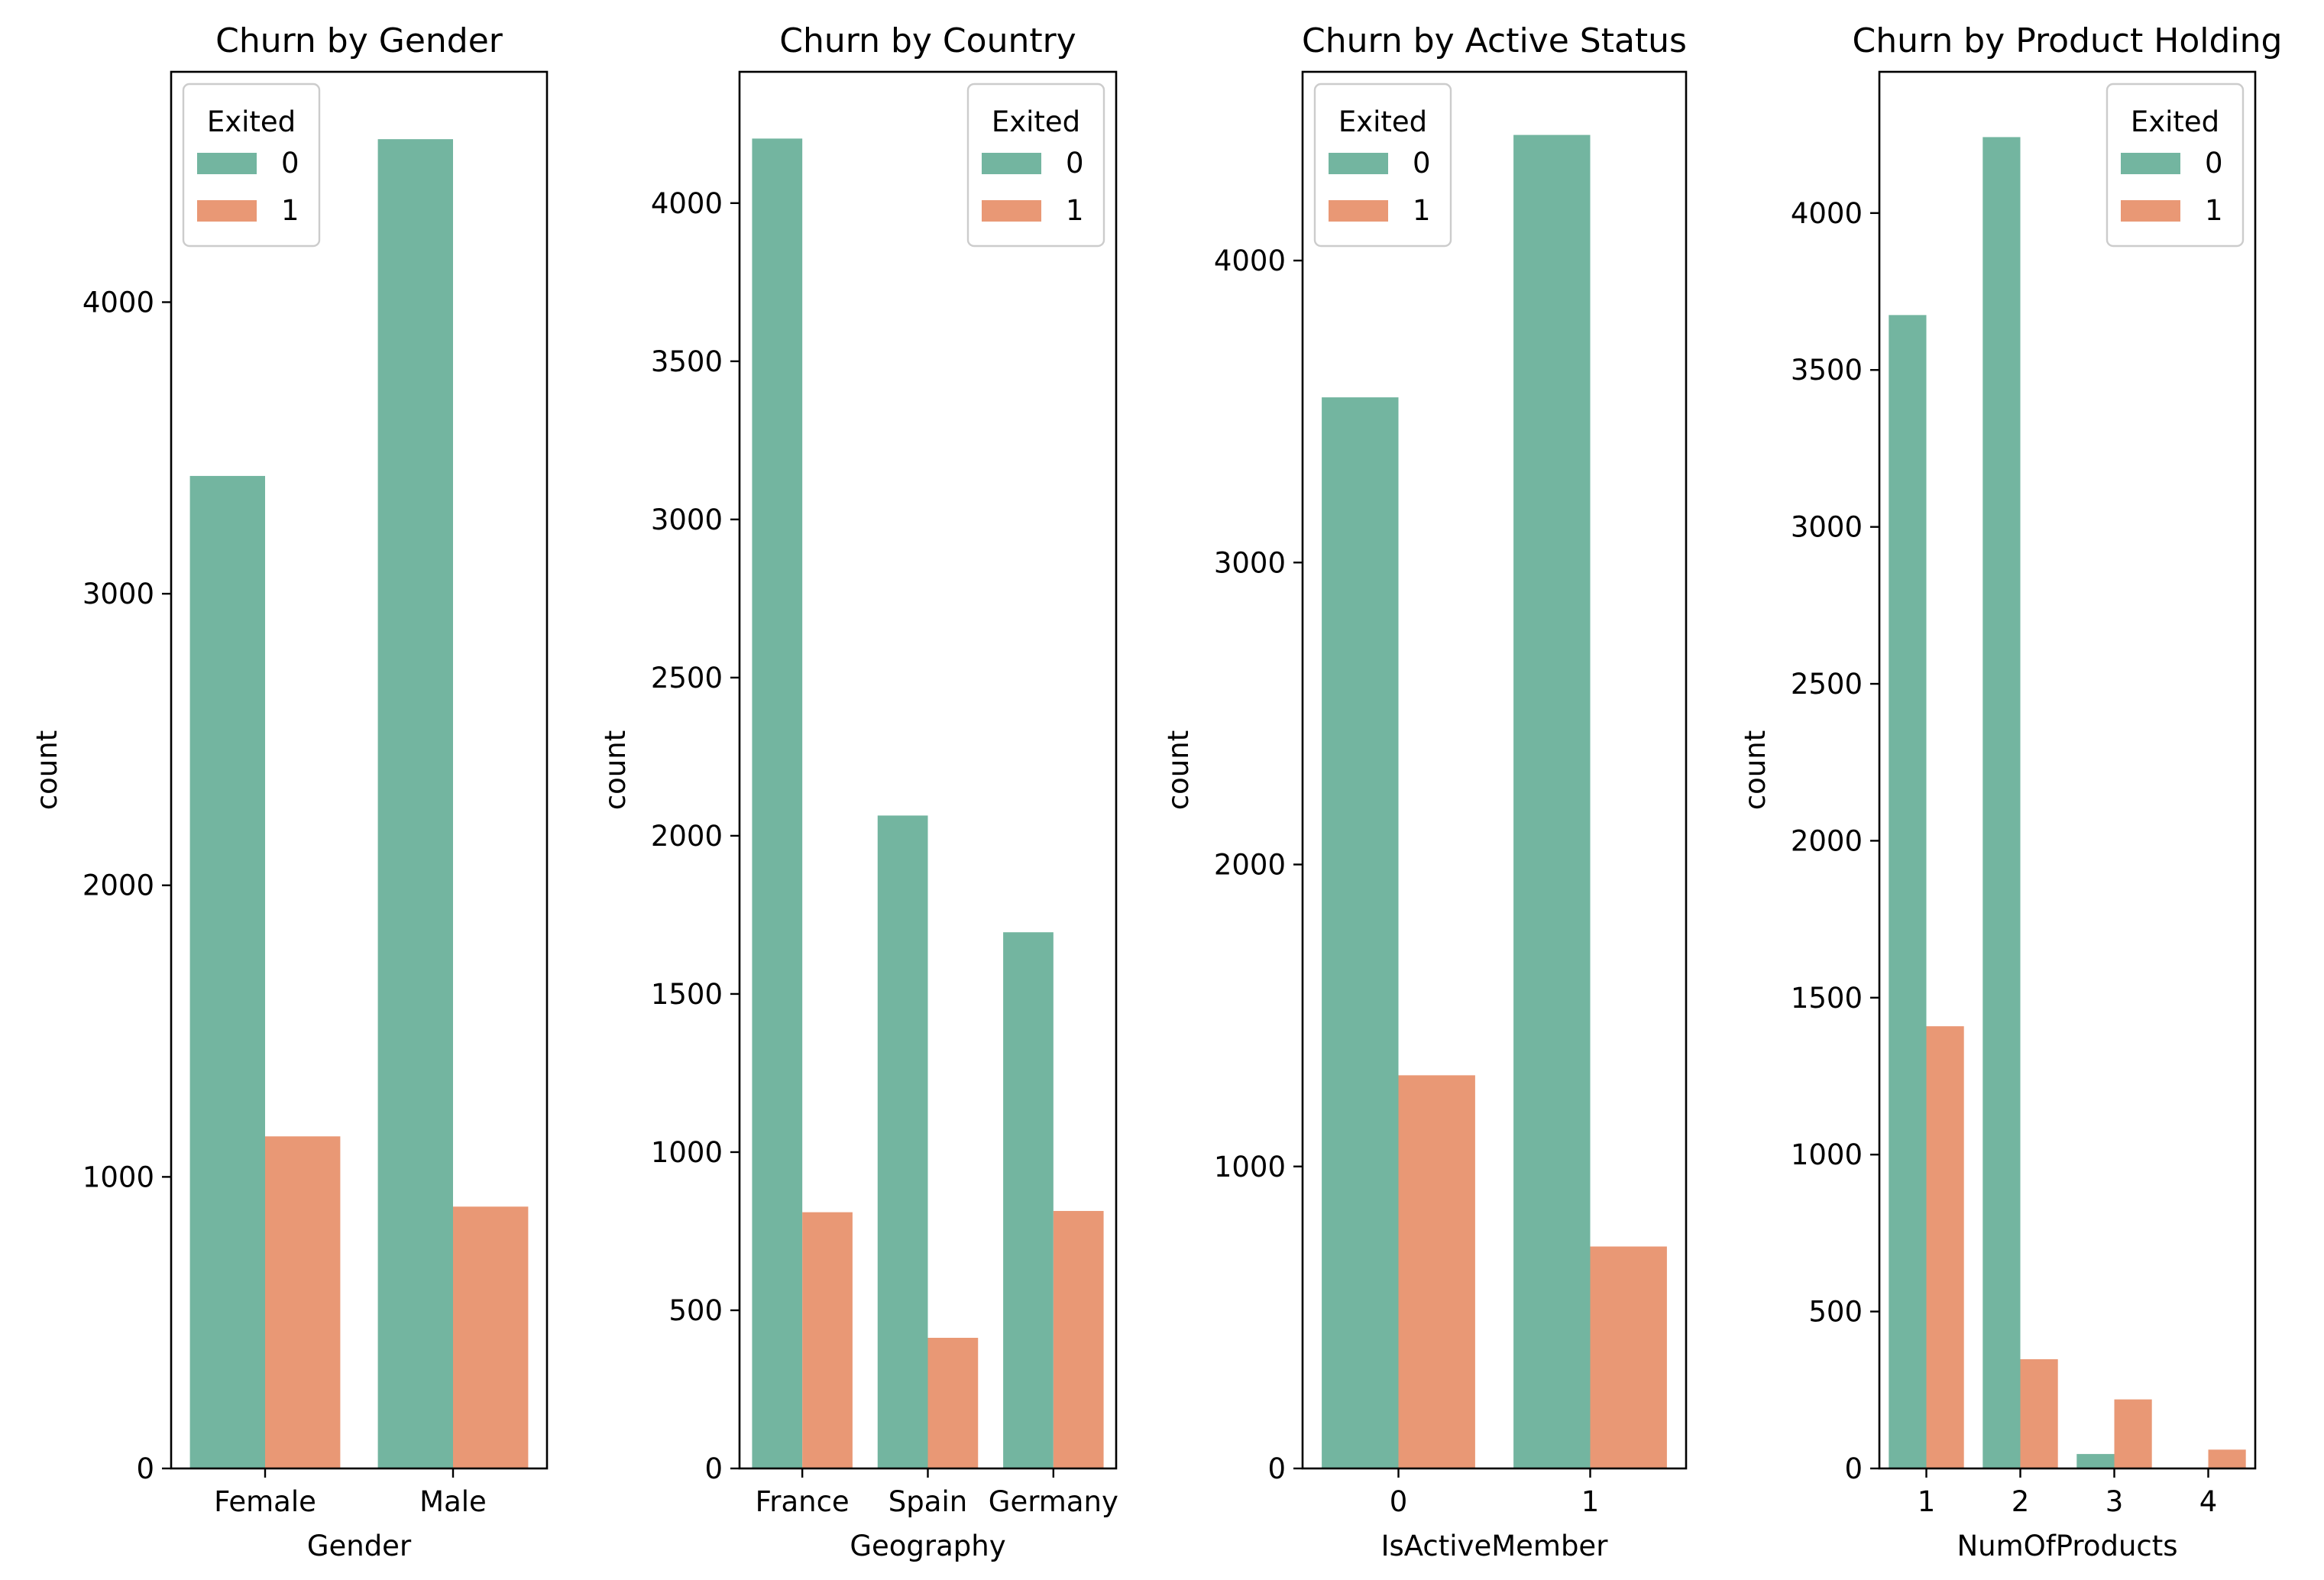 The height and width of the screenshot is (1580, 2324). I want to click on x-tick-label: 4, so click(2208, 1501).